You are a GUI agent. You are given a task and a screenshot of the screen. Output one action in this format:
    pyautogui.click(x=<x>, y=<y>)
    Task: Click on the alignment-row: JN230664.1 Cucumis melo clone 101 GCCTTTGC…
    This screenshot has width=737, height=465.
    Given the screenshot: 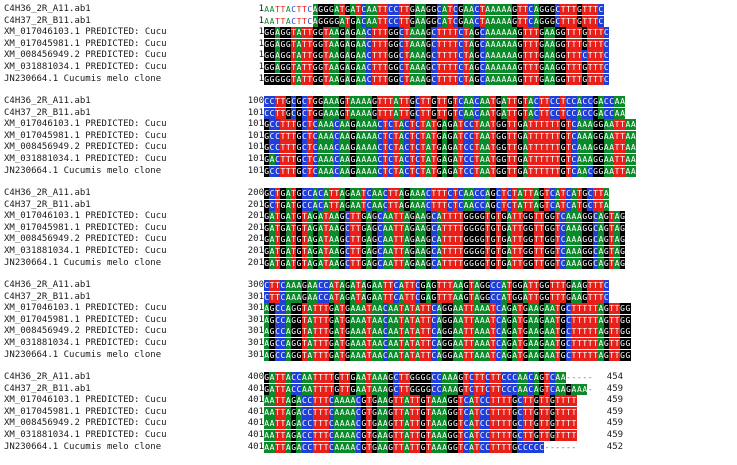 What is the action you would take?
    pyautogui.click(x=370, y=171)
    